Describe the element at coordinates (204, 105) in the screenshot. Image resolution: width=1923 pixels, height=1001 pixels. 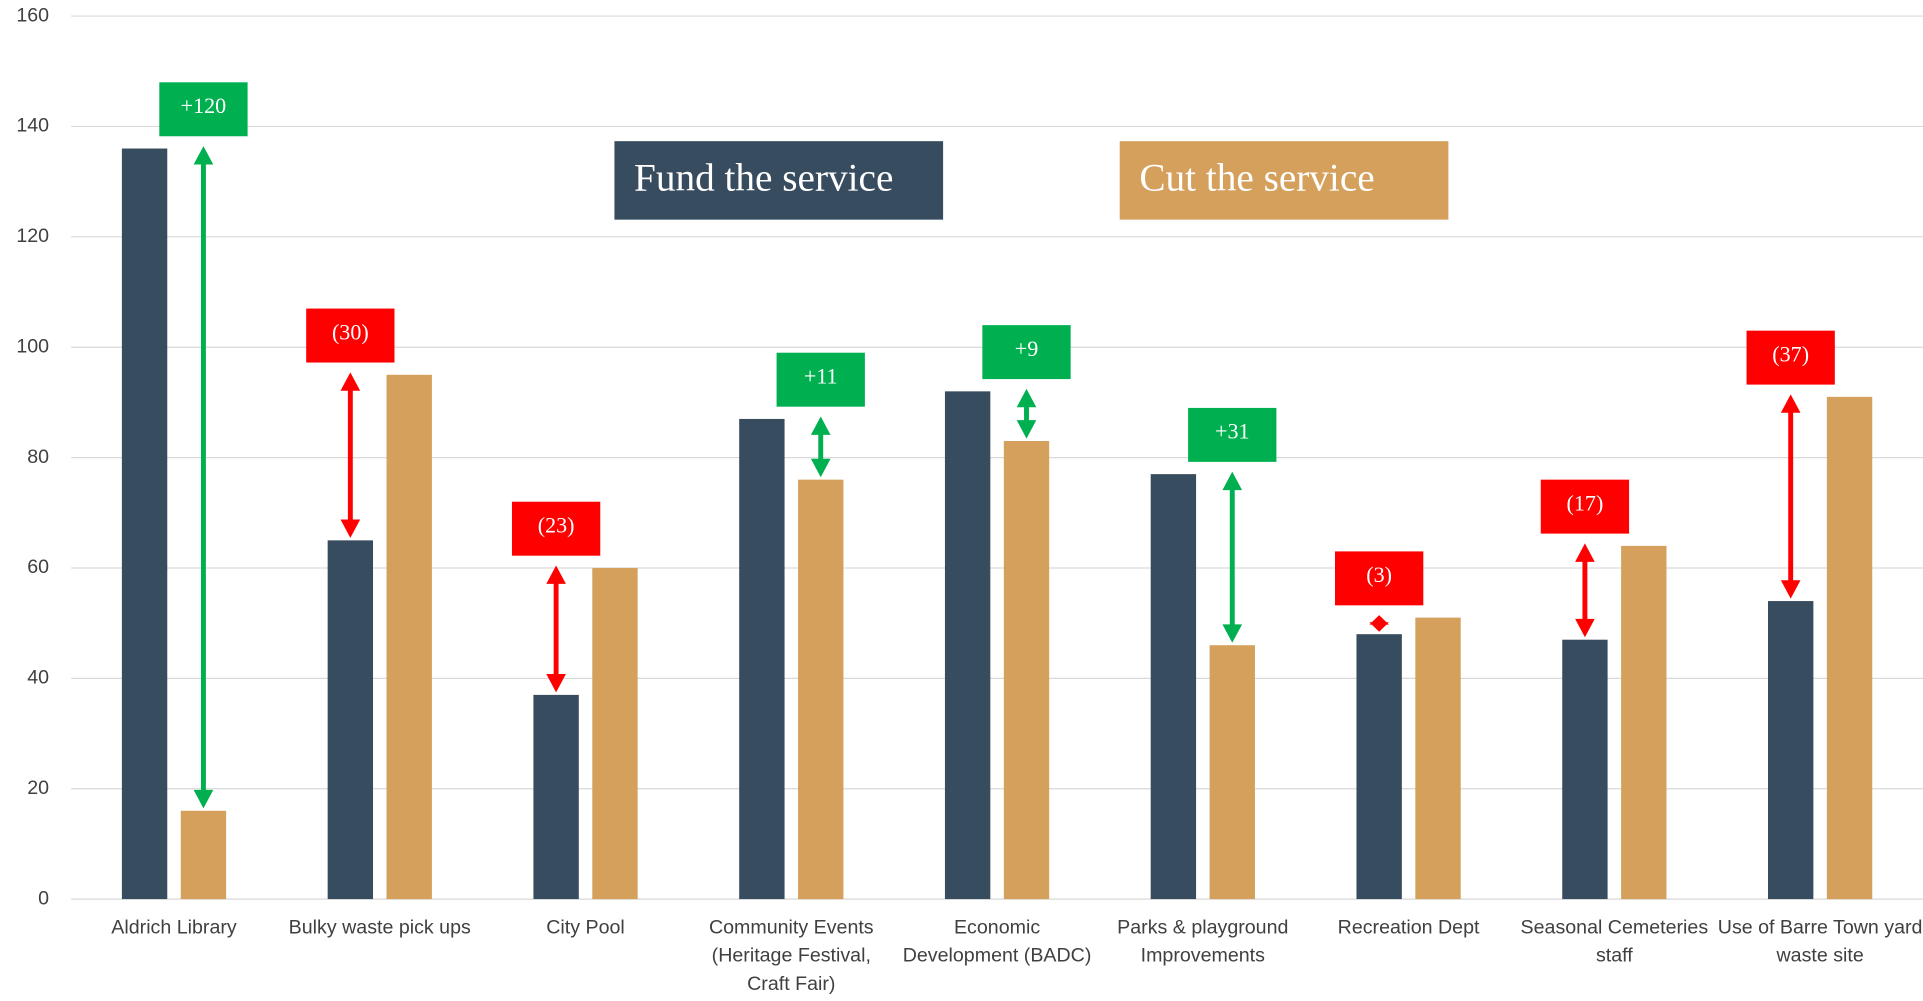
I see `difference-label: +120` at that location.